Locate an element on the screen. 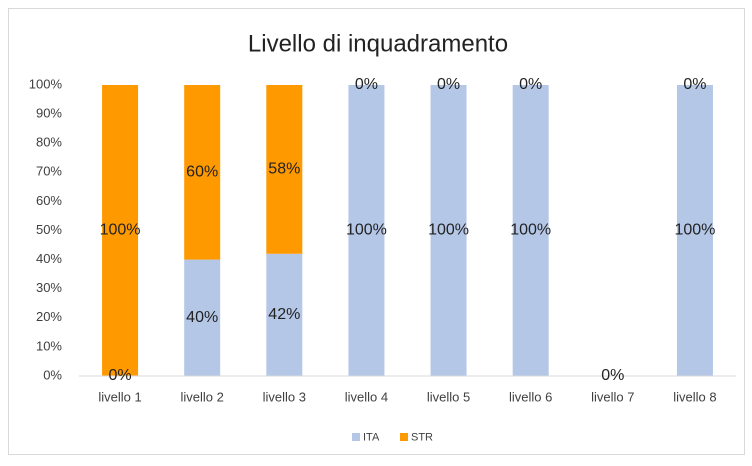 The height and width of the screenshot is (466, 752). x-tick-label: livello 1 is located at coordinates (119, 396).